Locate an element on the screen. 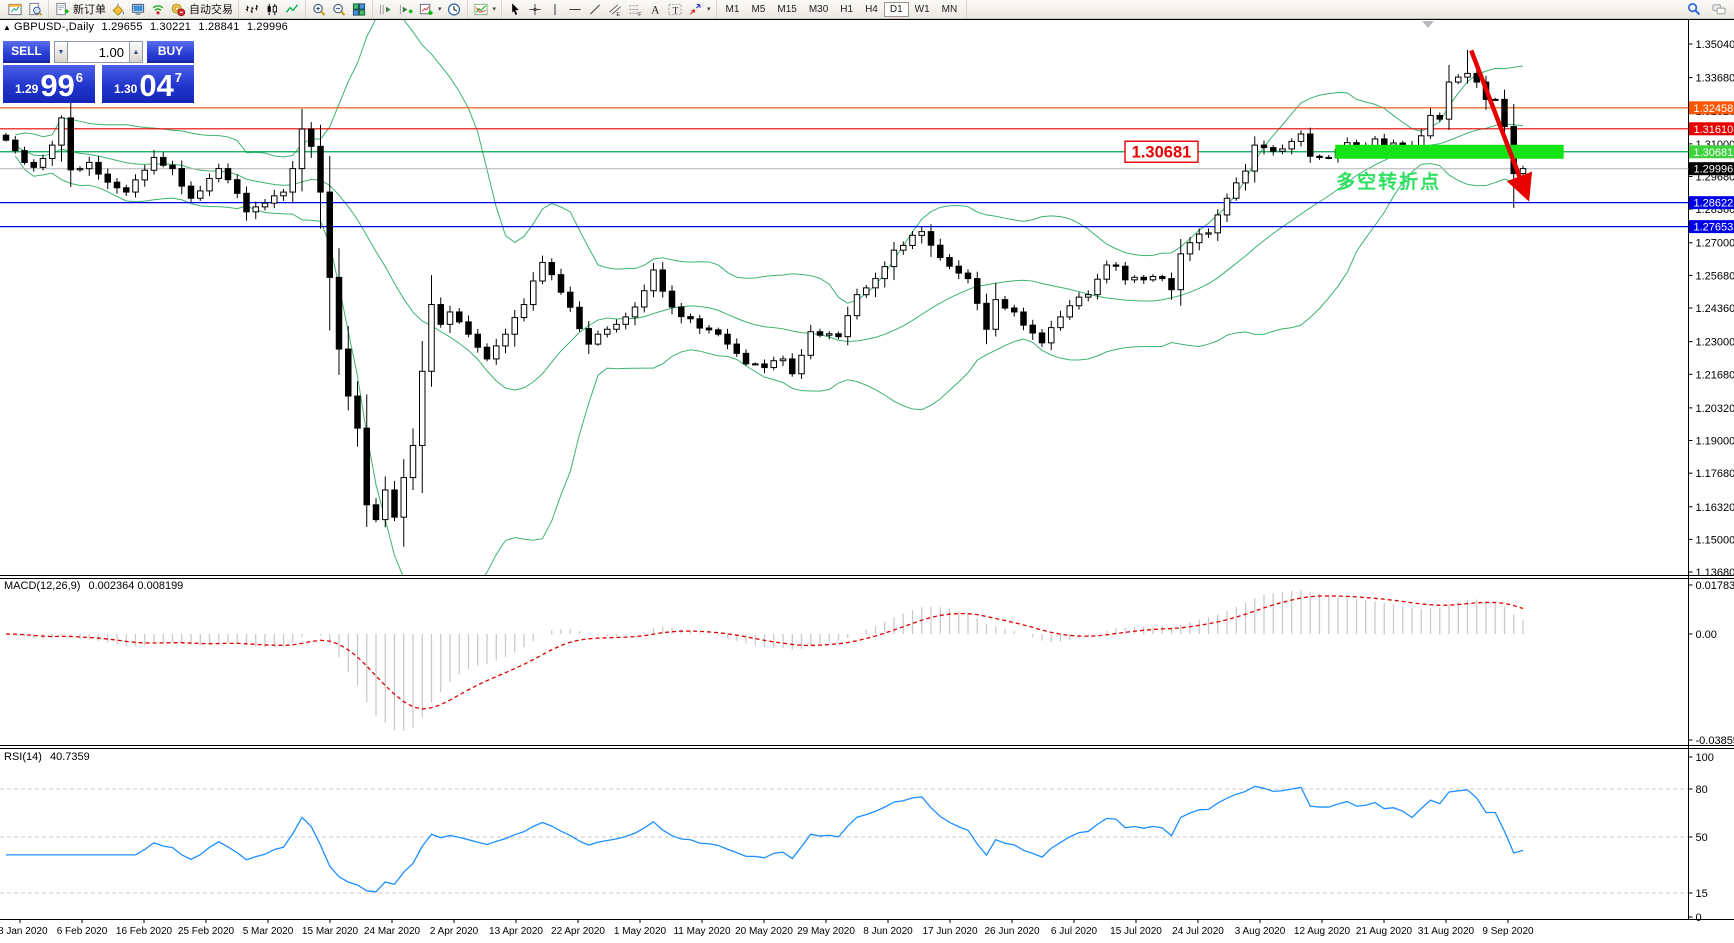  vline-icon is located at coordinates (555, 9).